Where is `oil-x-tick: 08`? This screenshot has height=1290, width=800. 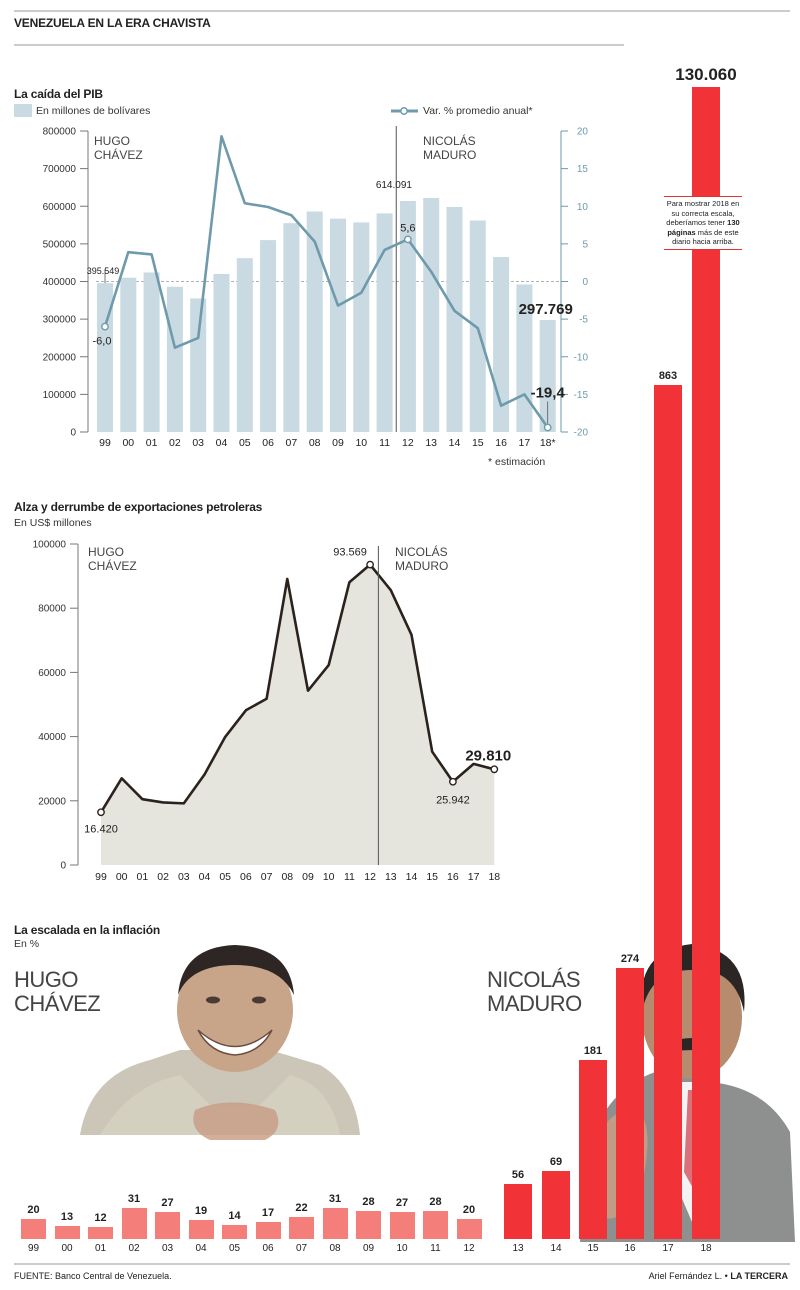 oil-x-tick: 08 is located at coordinates (287, 877).